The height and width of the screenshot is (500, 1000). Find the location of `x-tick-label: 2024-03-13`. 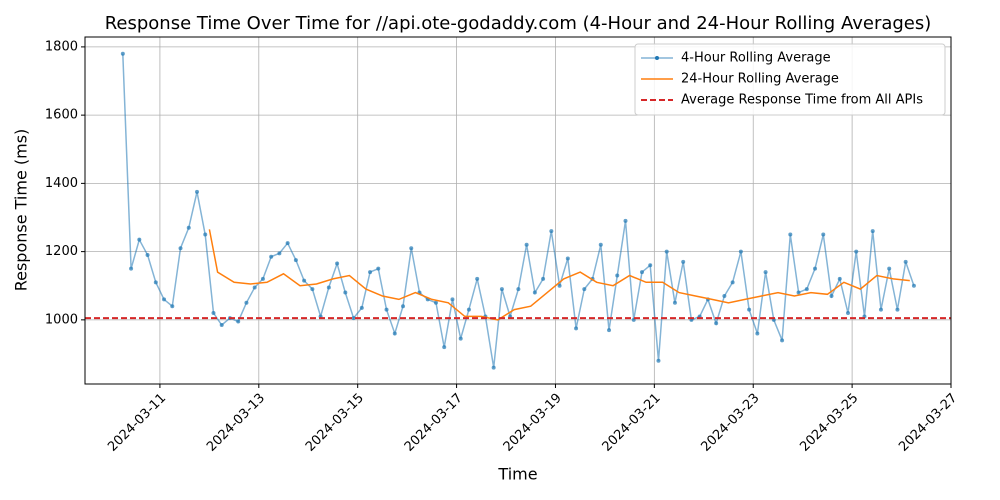

x-tick-label: 2024-03-13 is located at coordinates (236, 423).